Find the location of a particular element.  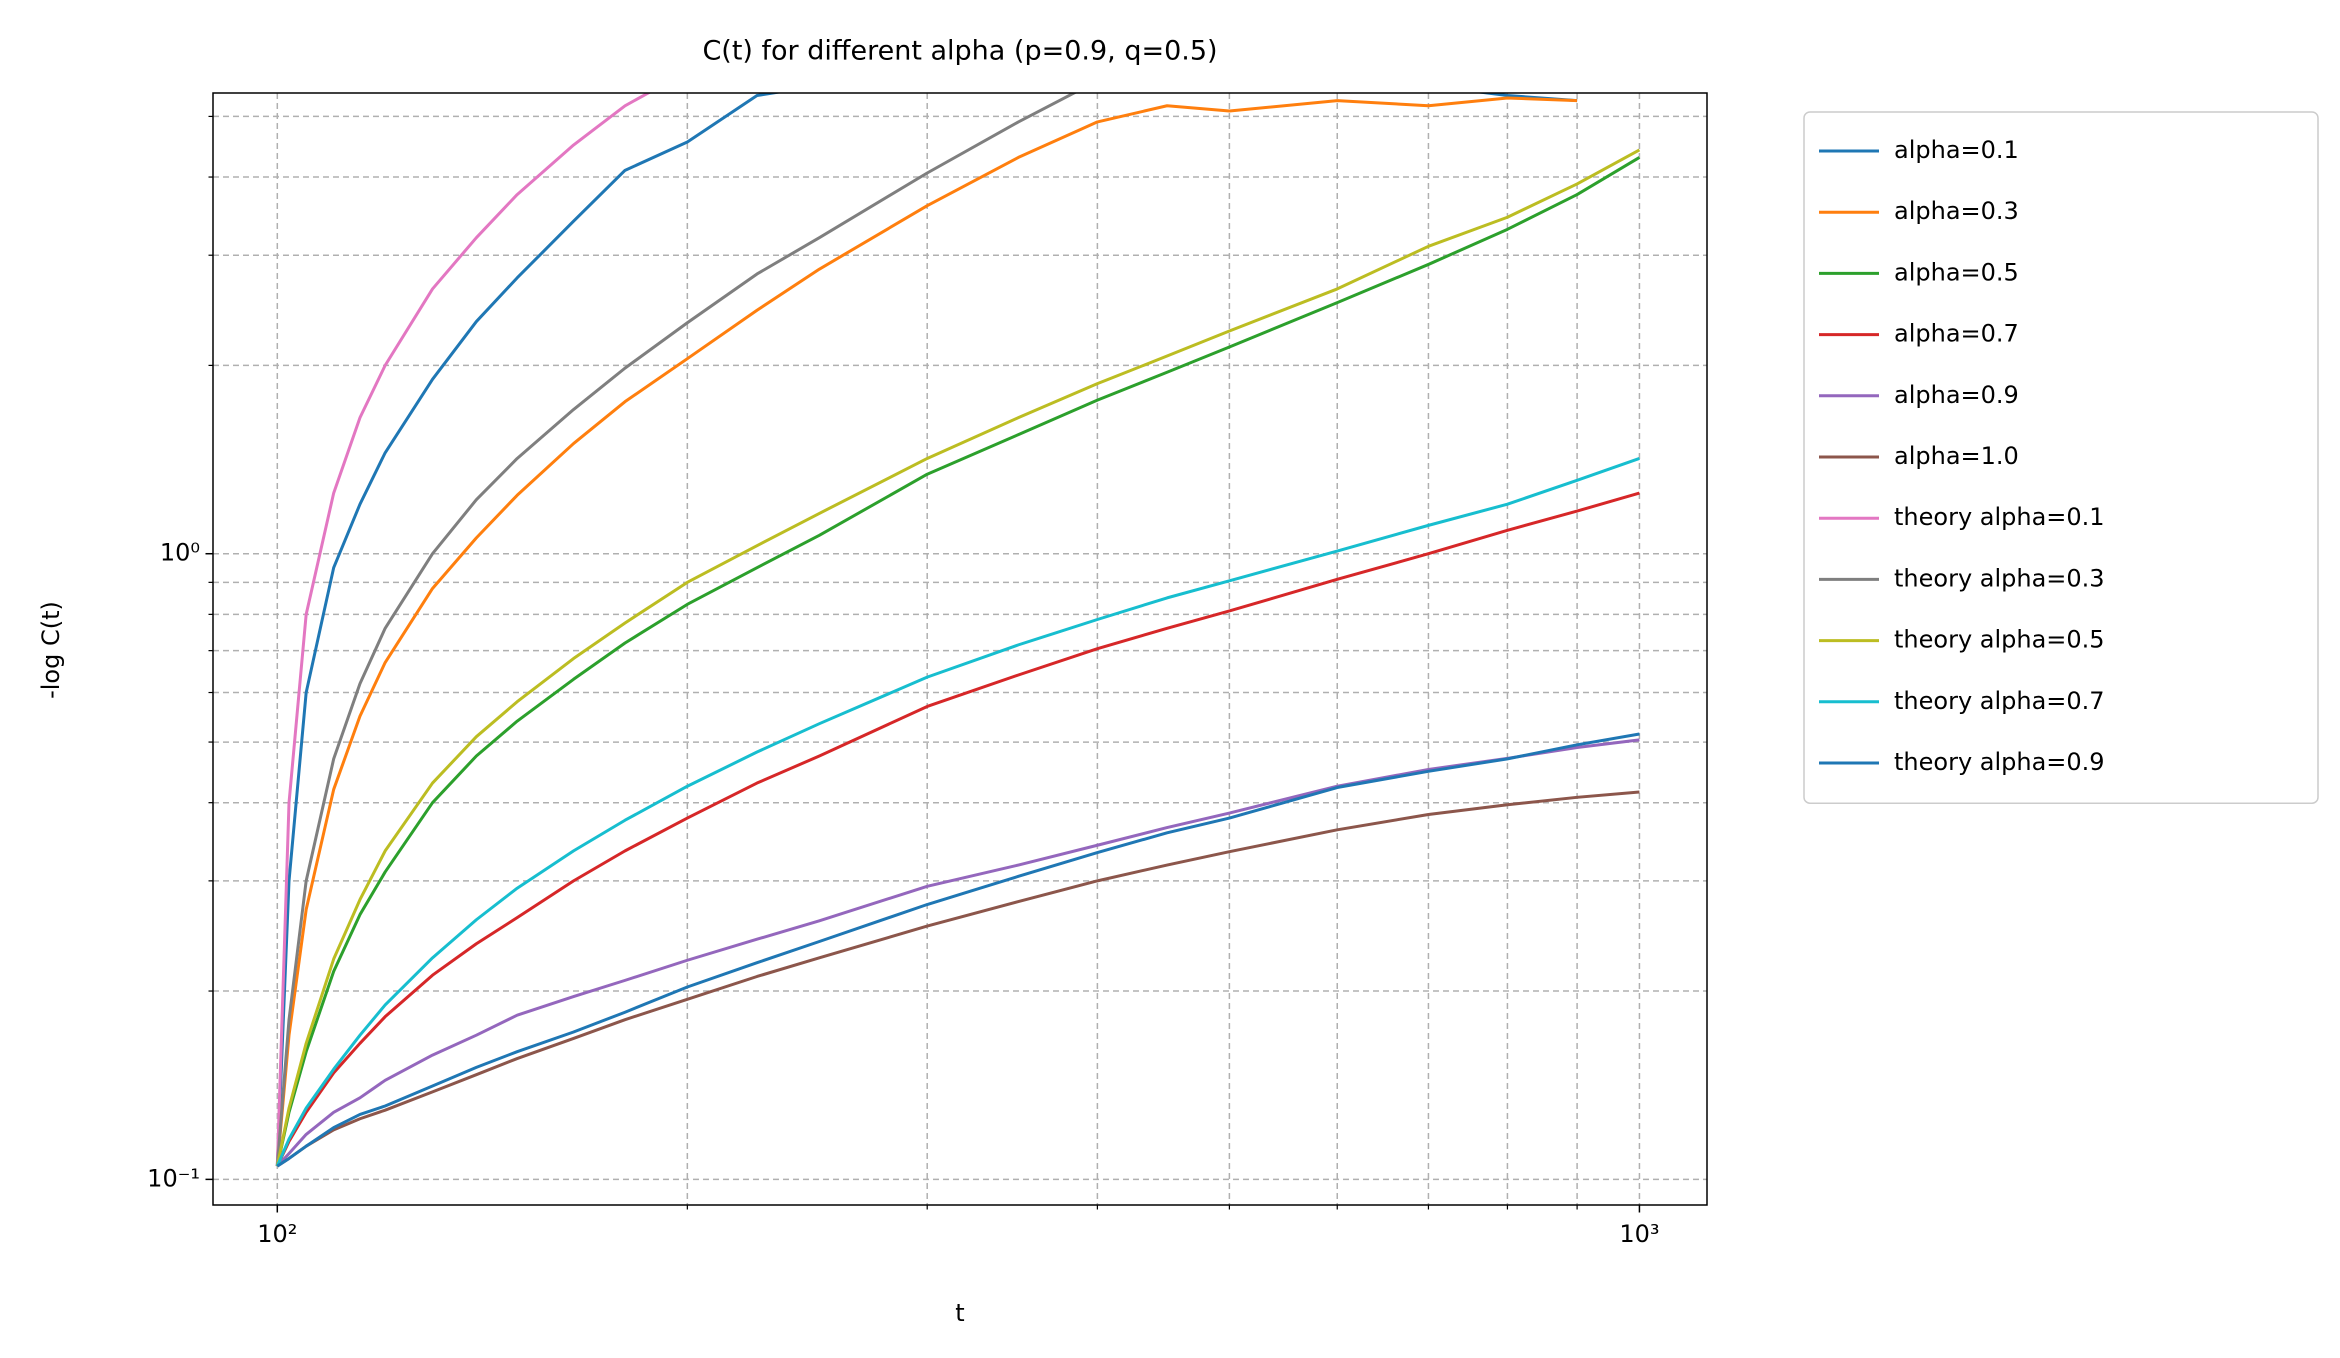

legend-label: alpha=0.3 is located at coordinates (1956, 211).